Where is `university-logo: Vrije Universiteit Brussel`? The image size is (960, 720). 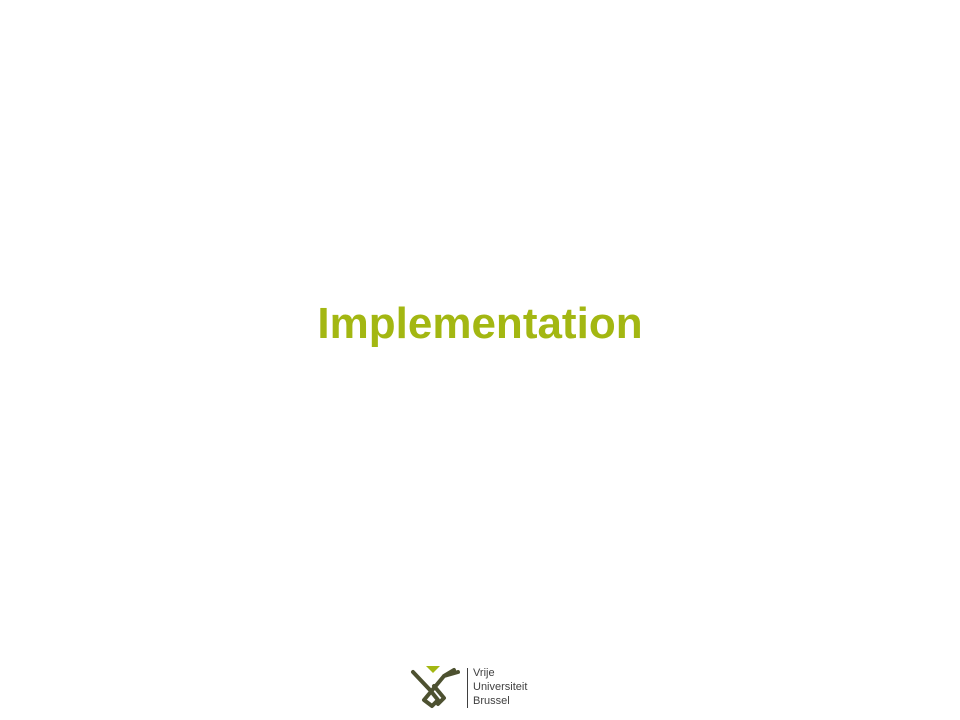
university-logo: Vrije Universiteit Brussel is located at coordinates (480, 688).